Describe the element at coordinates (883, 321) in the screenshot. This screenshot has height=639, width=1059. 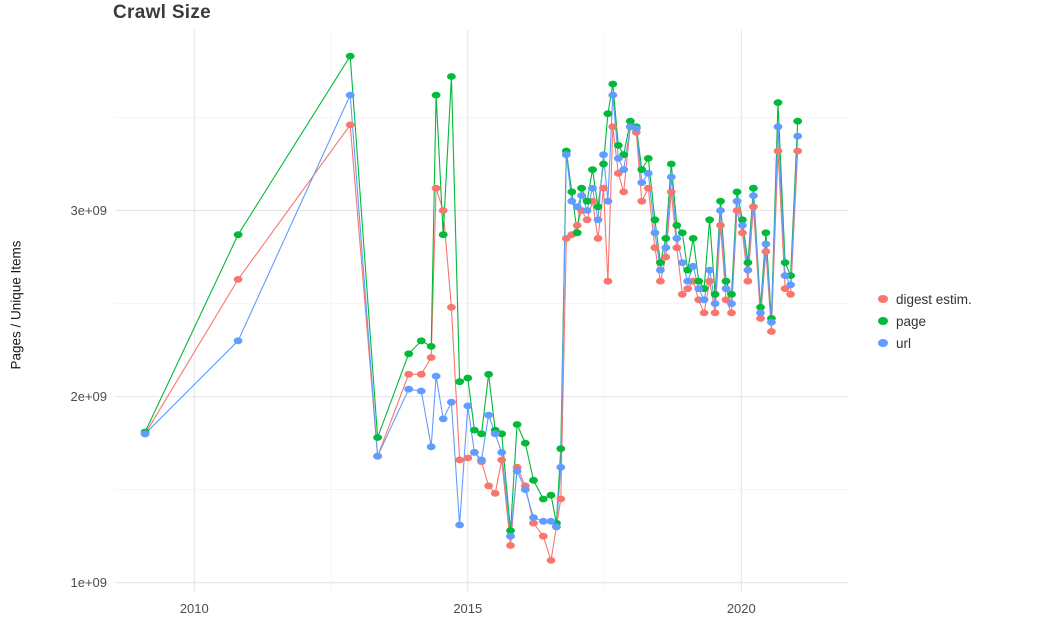
I see `legend-key-page-icon` at that location.